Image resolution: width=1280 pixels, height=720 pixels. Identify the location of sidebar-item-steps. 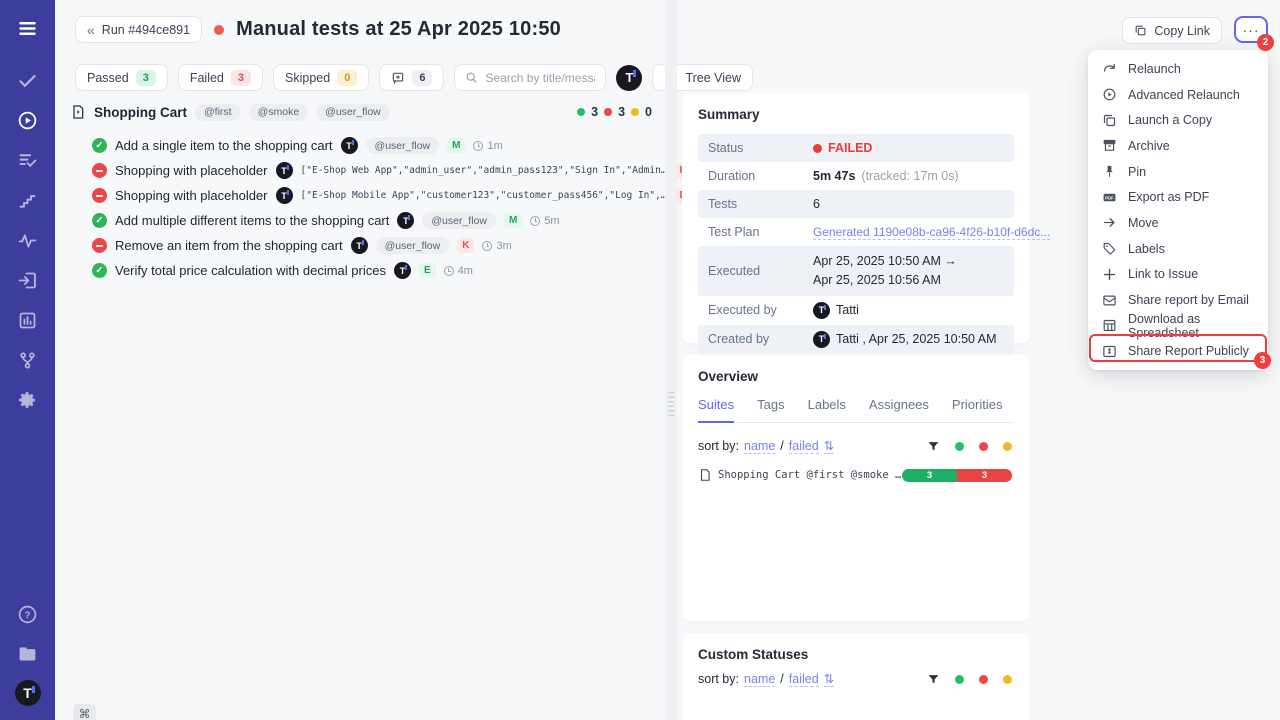
(28, 200).